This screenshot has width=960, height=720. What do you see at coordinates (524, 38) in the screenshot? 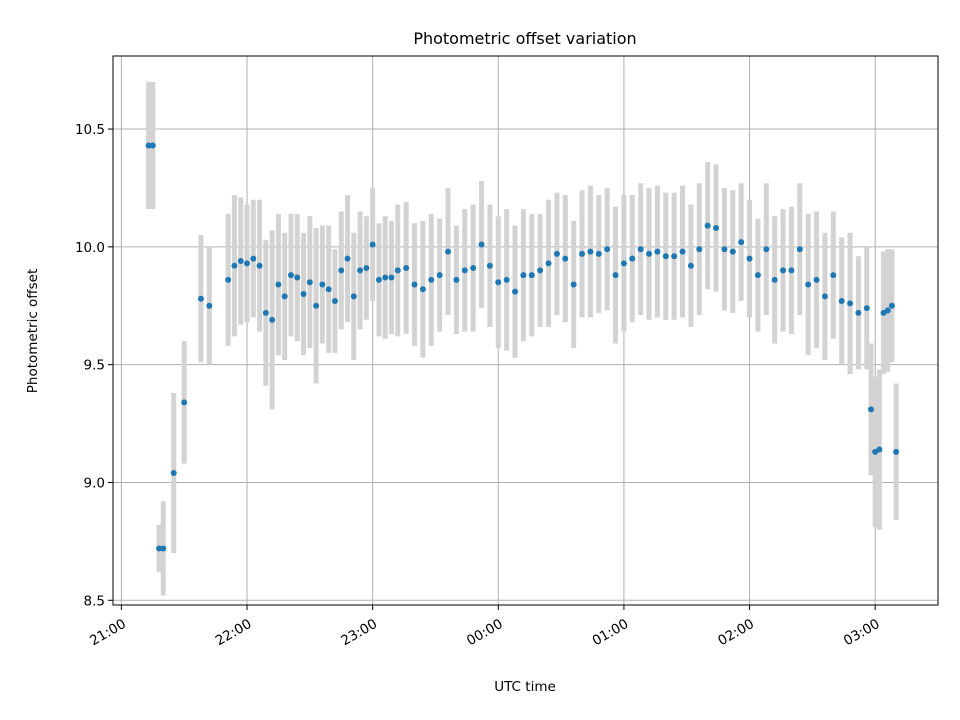
I see `chart-title: Photometric offset variation` at bounding box center [524, 38].